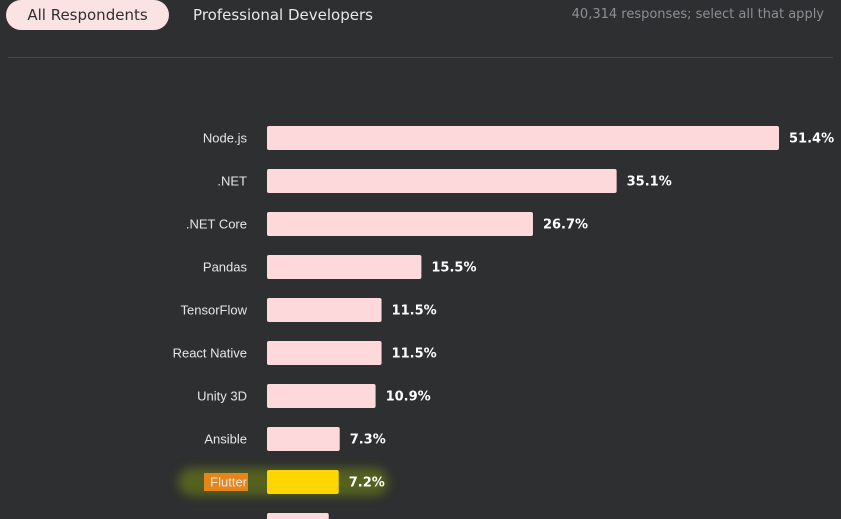 This screenshot has height=519, width=841. What do you see at coordinates (453, 268) in the screenshot?
I see `value-label-pandas: 15.5%` at bounding box center [453, 268].